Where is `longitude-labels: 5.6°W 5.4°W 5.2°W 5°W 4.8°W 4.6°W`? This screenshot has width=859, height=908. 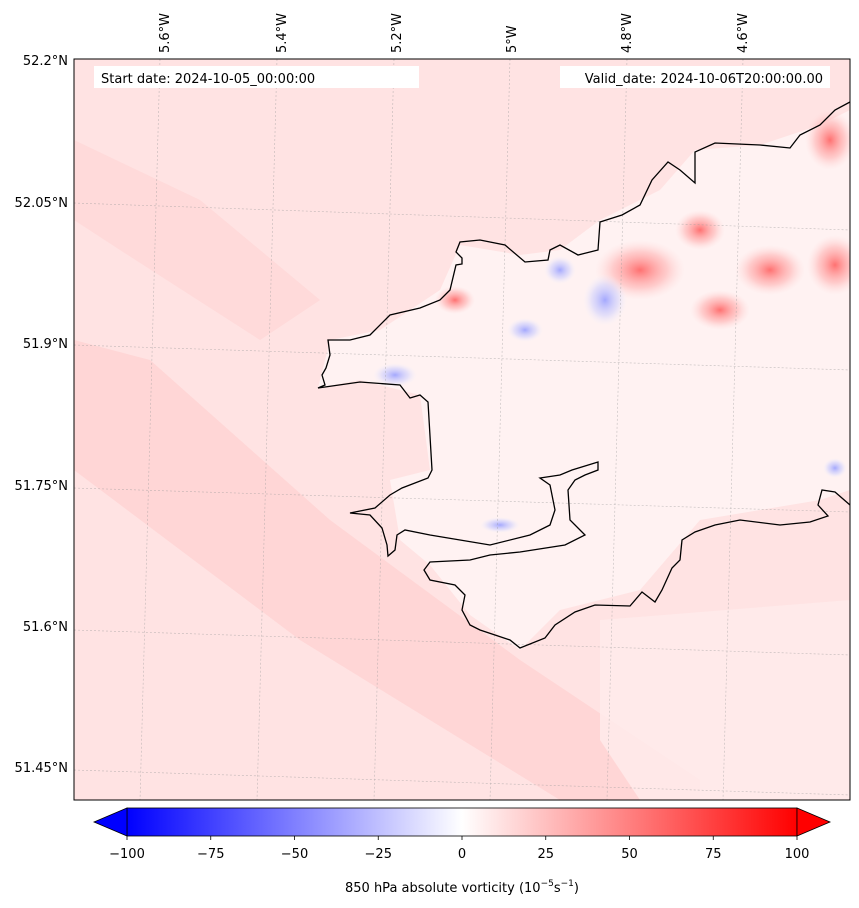 longitude-labels: 5.6°W 5.4°W 5.2°W 5°W 4.8°W 4.6°W is located at coordinates (454, 33).